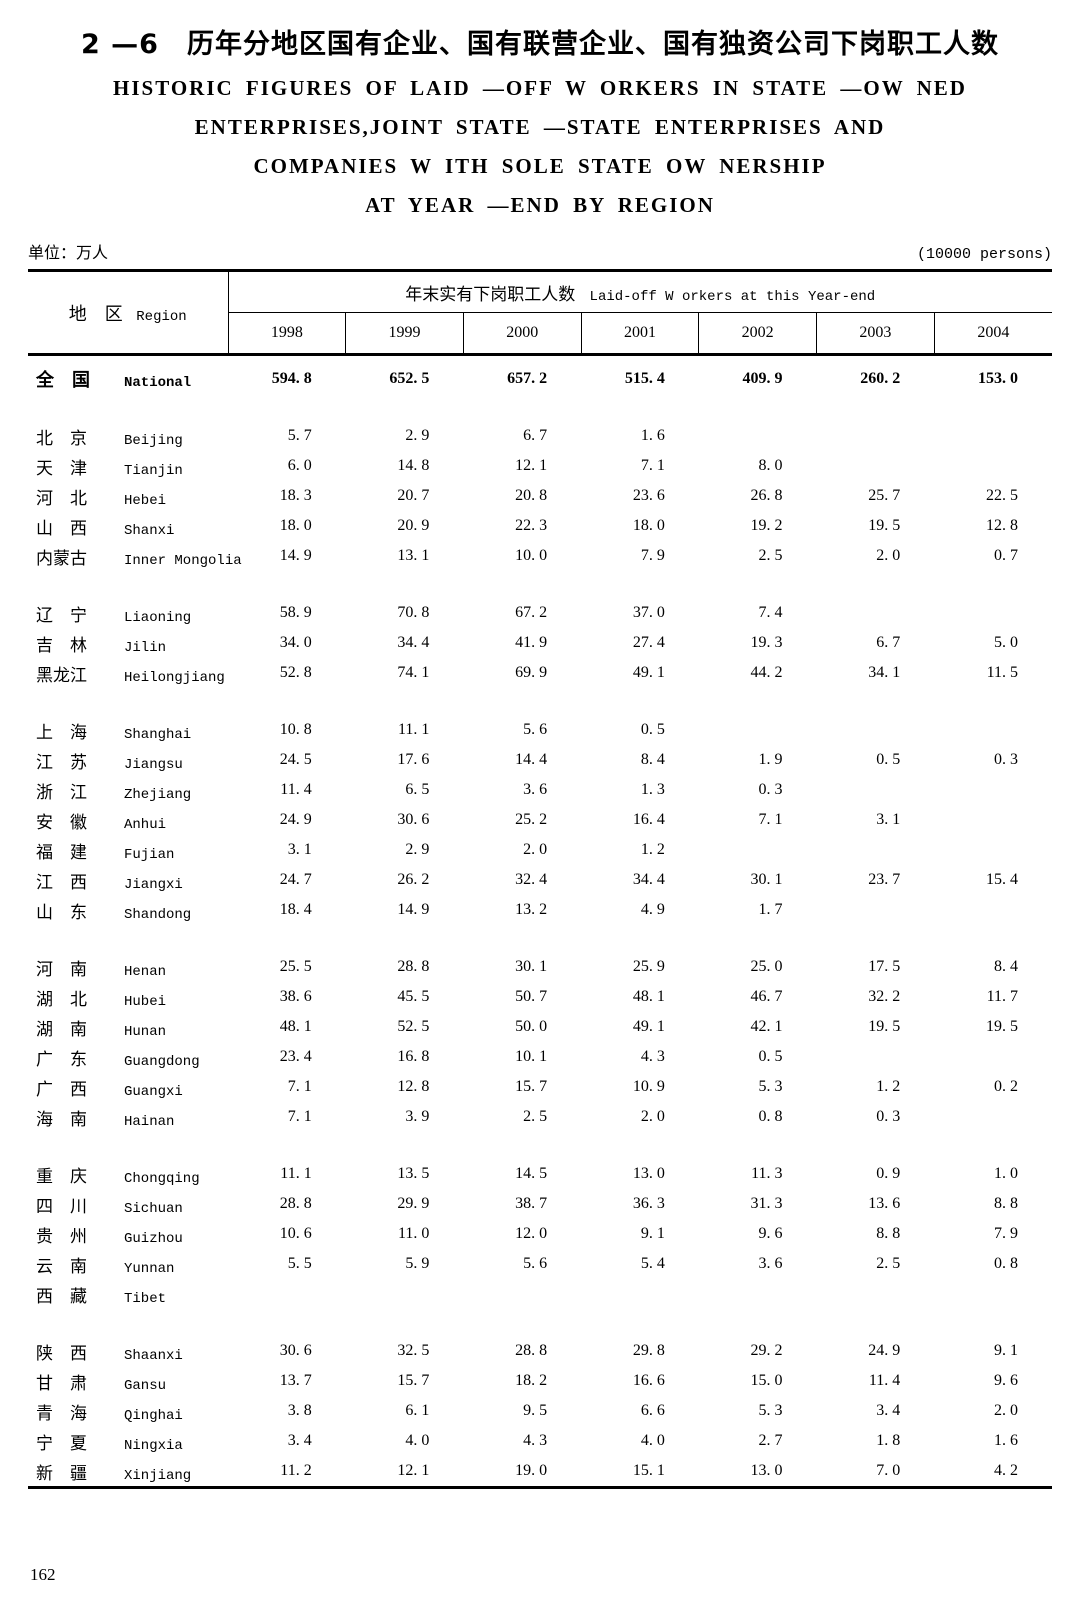 The image size is (1080, 1623). What do you see at coordinates (531, 1173) in the screenshot?
I see `value-cell: 14. 5` at bounding box center [531, 1173].